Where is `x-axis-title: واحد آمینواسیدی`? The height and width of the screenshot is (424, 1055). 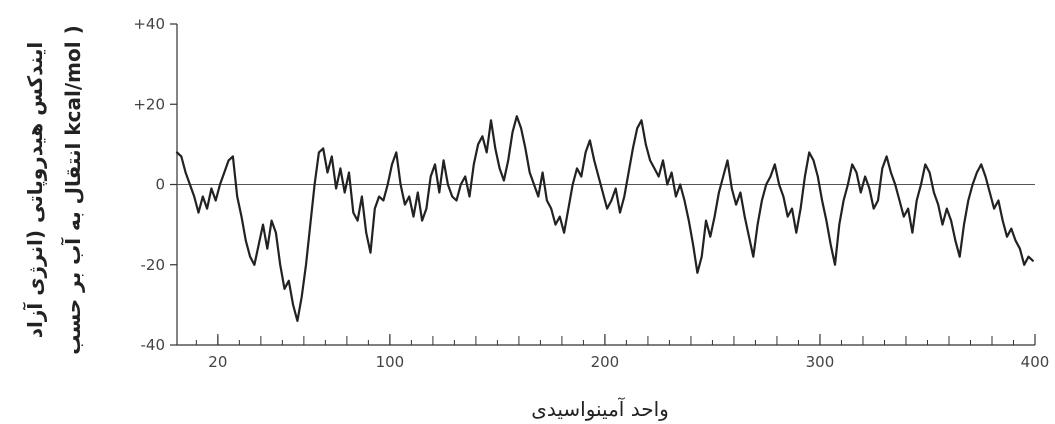
x-axis-title: واحد آمینواسیدی is located at coordinates (600, 408).